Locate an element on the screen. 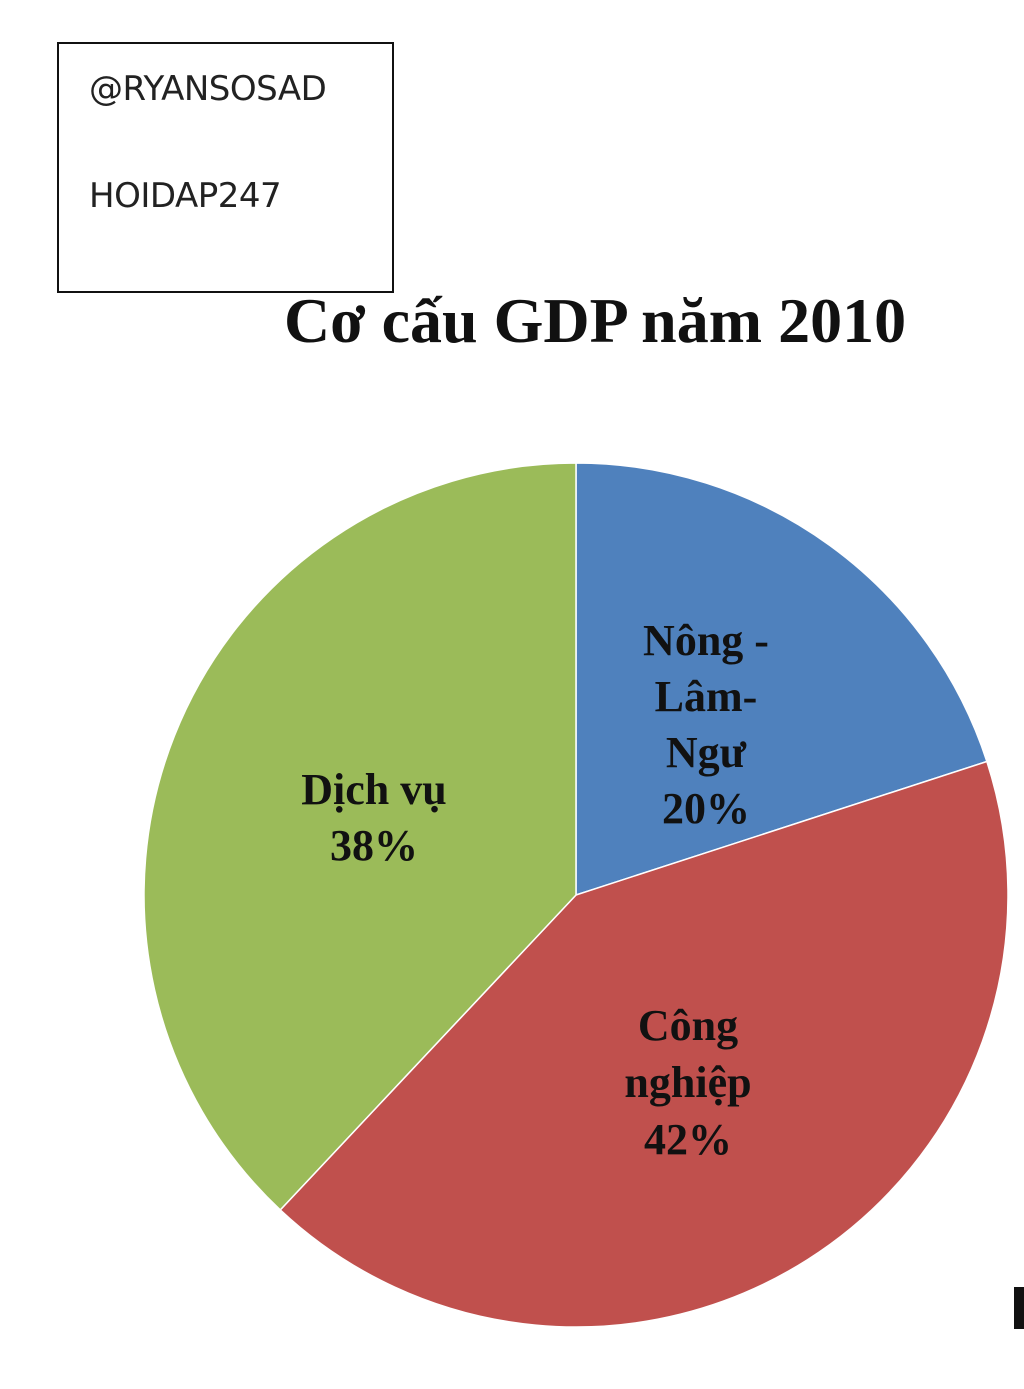 Image resolution: width=1024 pixels, height=1389 pixels. slice-value-label: 38% is located at coordinates (374, 845).